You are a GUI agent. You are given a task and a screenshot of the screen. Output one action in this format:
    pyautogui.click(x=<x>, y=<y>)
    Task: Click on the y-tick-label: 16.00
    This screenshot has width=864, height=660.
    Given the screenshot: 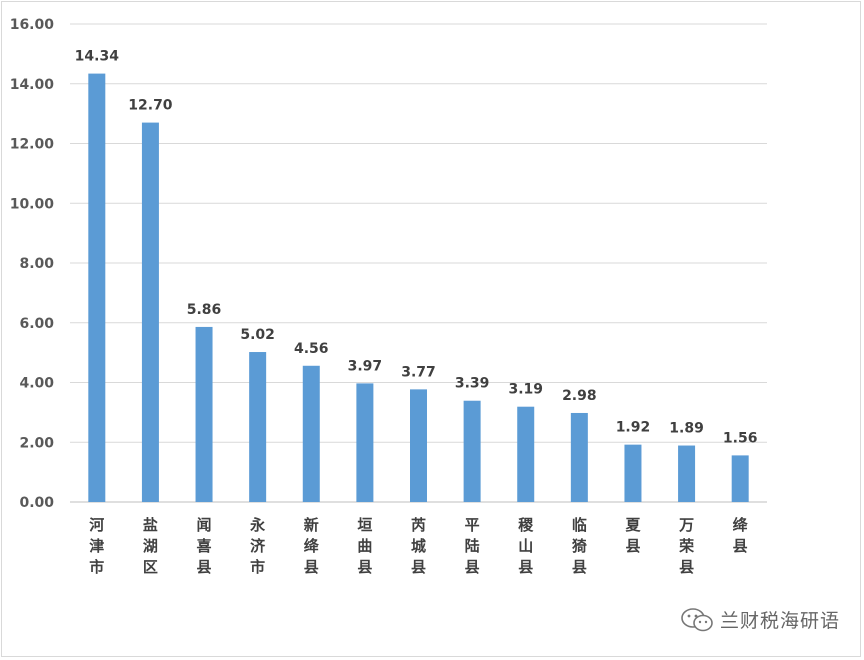 What is the action you would take?
    pyautogui.click(x=32, y=25)
    